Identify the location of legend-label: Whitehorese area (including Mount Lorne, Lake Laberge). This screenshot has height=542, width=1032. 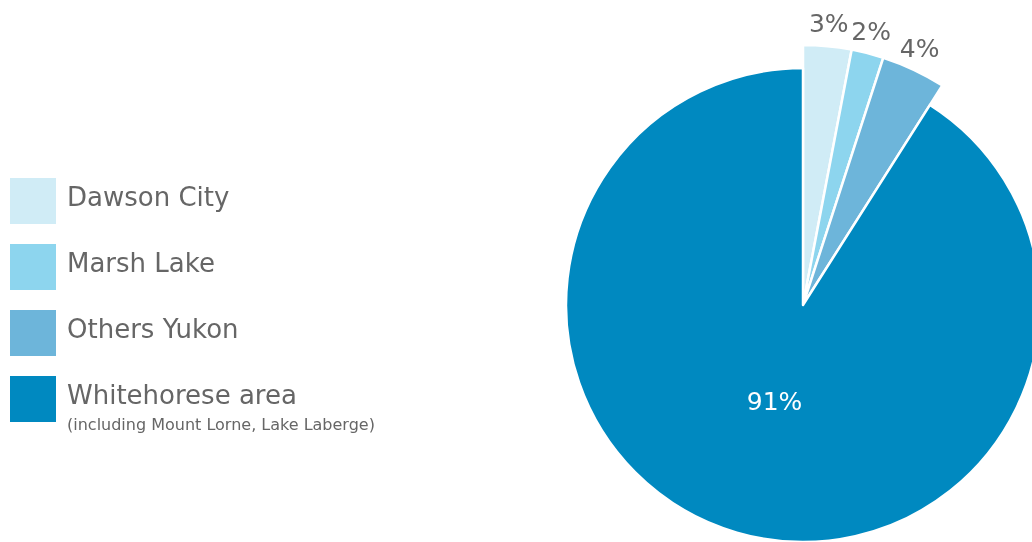
(221, 407).